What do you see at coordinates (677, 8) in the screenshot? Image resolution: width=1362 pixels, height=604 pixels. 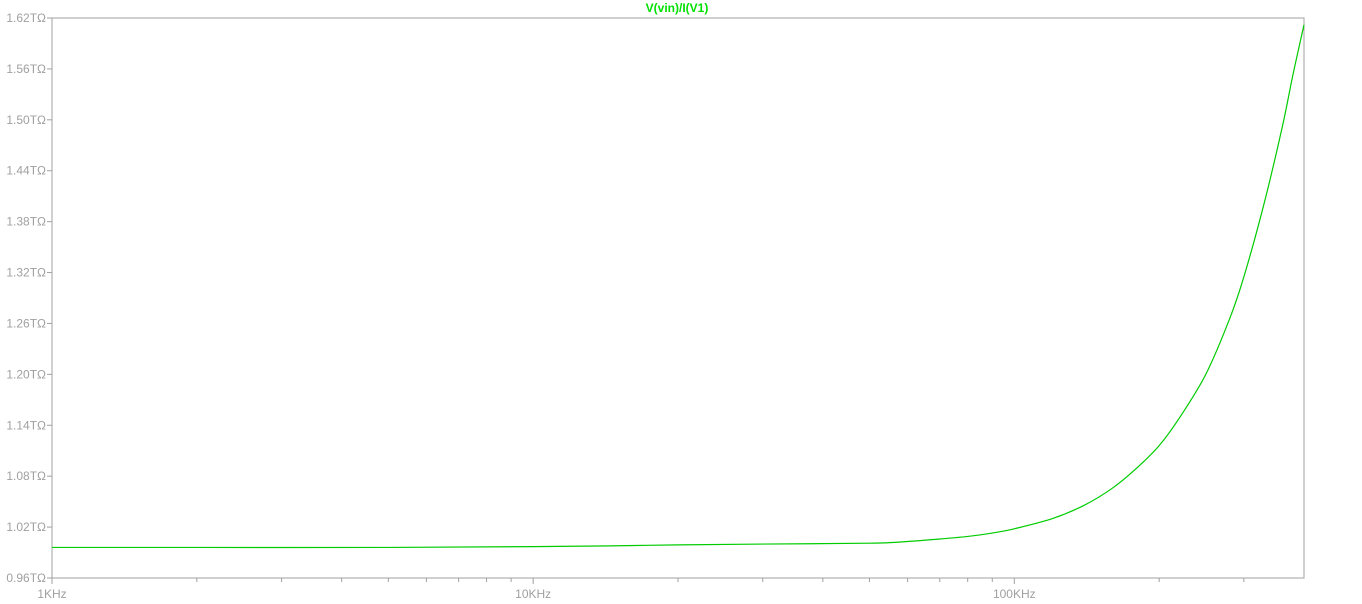 I see `chart-title: V(vin)/I(V1)` at bounding box center [677, 8].